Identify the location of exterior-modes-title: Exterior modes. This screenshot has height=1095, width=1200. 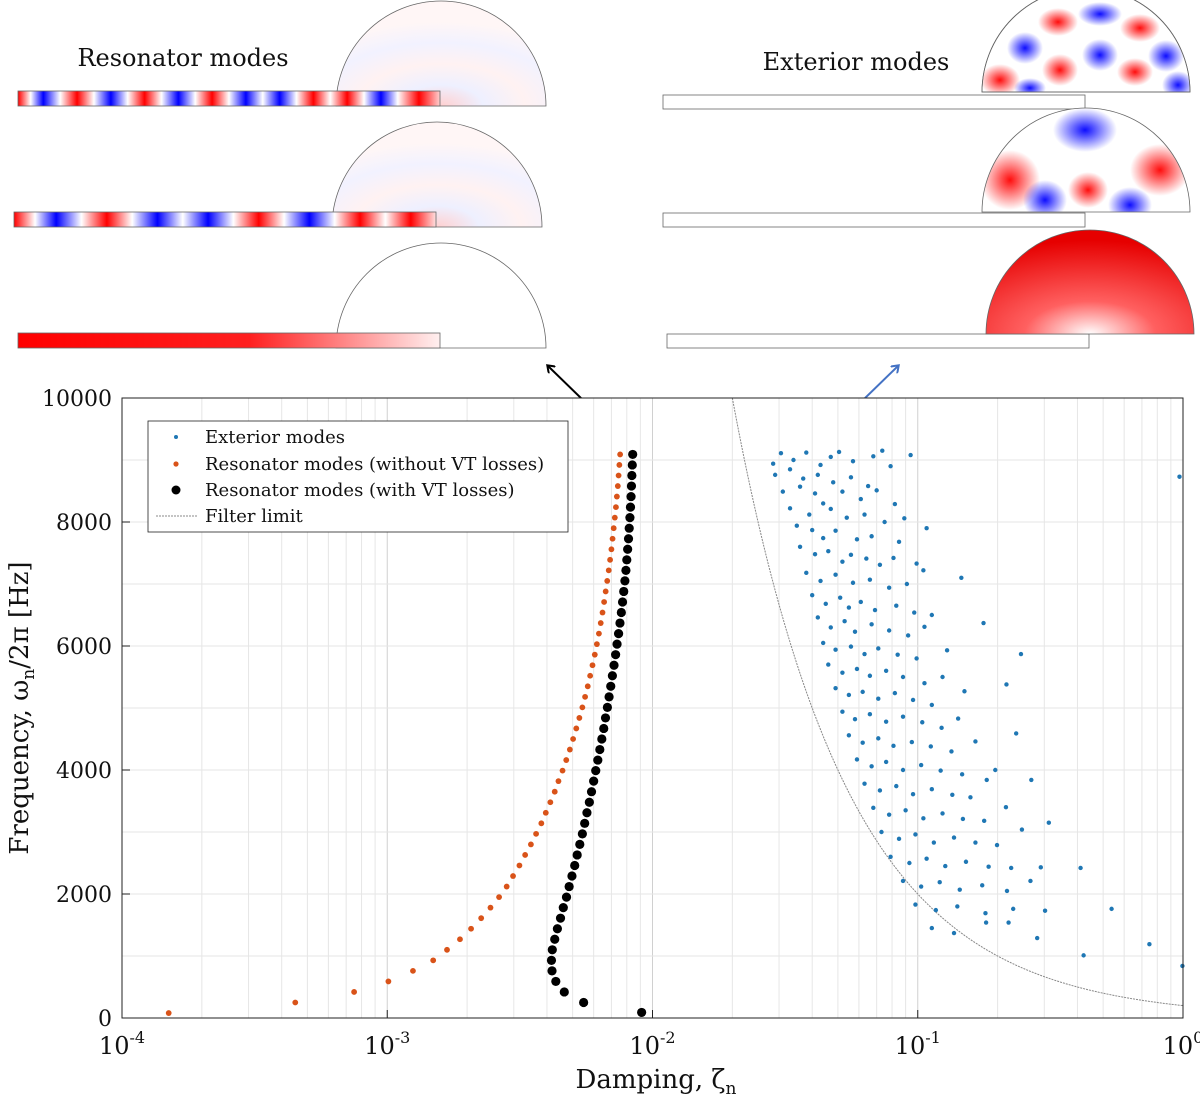
(856, 62).